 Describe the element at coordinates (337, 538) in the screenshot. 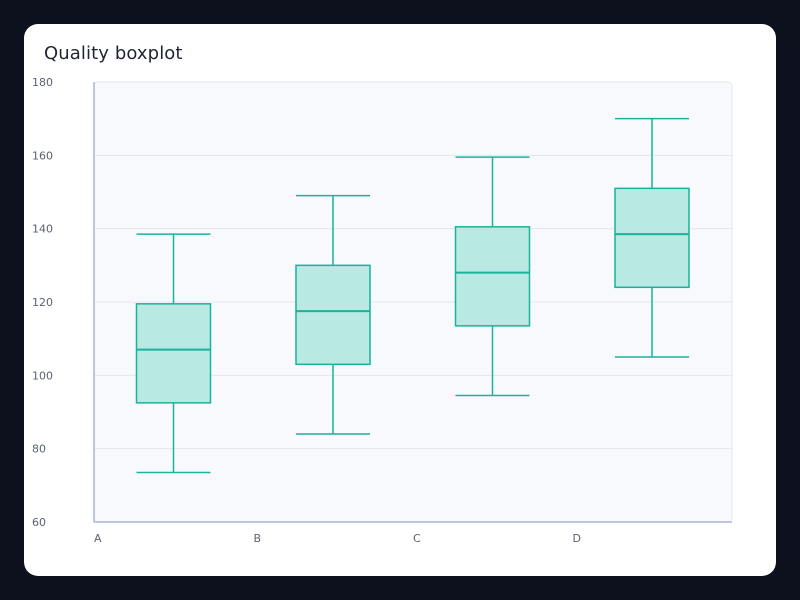

I see `x-tick-labels: A B C D` at that location.